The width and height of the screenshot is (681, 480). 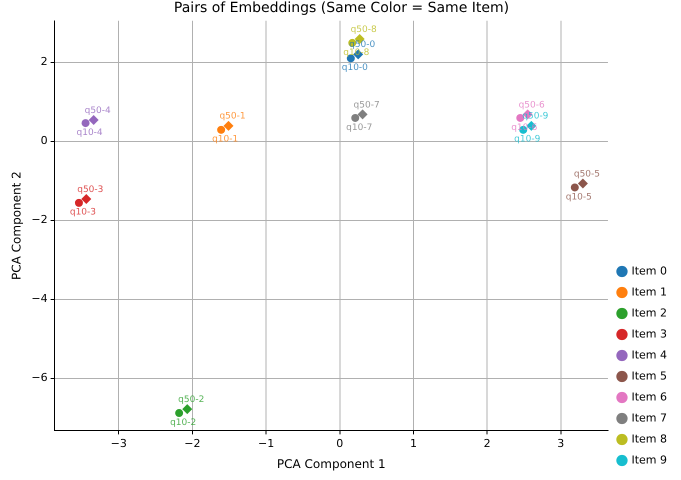 What do you see at coordinates (83, 213) in the screenshot?
I see `annotation: q10-3` at bounding box center [83, 213].